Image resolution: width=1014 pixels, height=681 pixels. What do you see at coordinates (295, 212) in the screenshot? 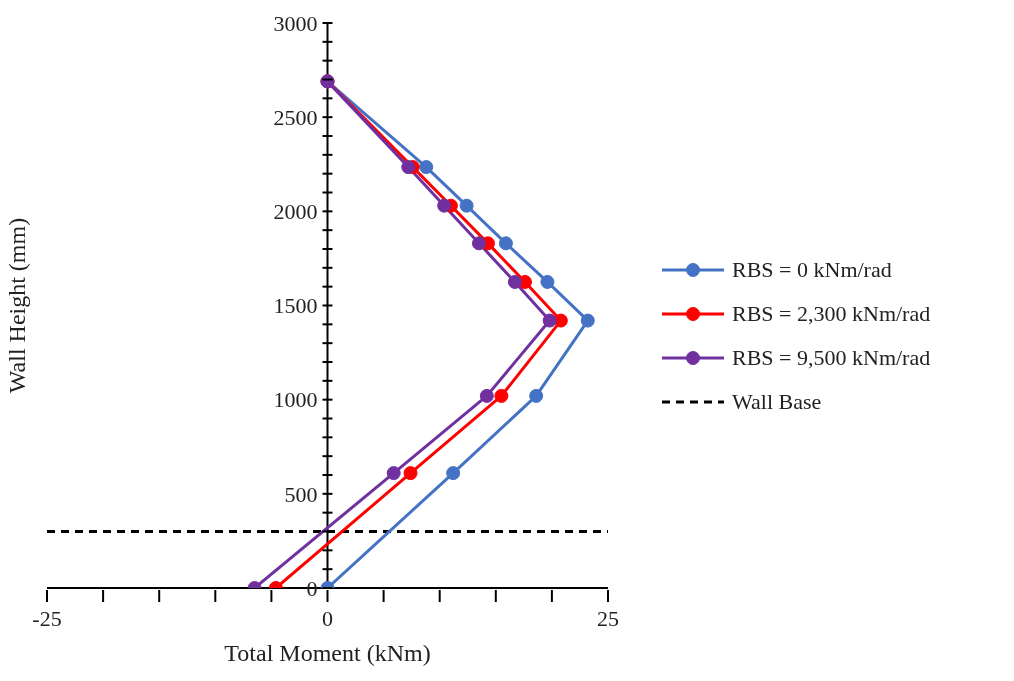
I see `y-tick-label: 2000` at bounding box center [295, 212].